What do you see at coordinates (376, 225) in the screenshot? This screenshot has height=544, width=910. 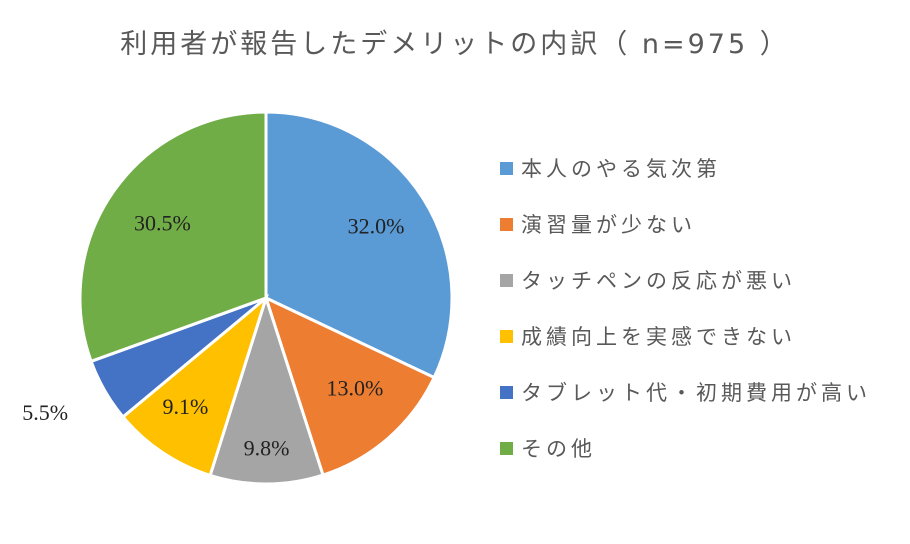 I see `data-label-1: 32.0%` at bounding box center [376, 225].